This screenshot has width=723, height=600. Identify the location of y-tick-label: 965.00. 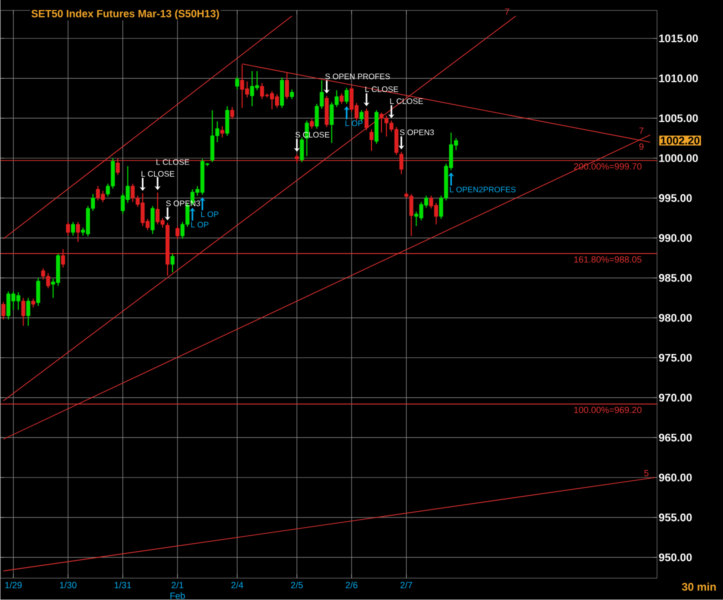
(675, 438).